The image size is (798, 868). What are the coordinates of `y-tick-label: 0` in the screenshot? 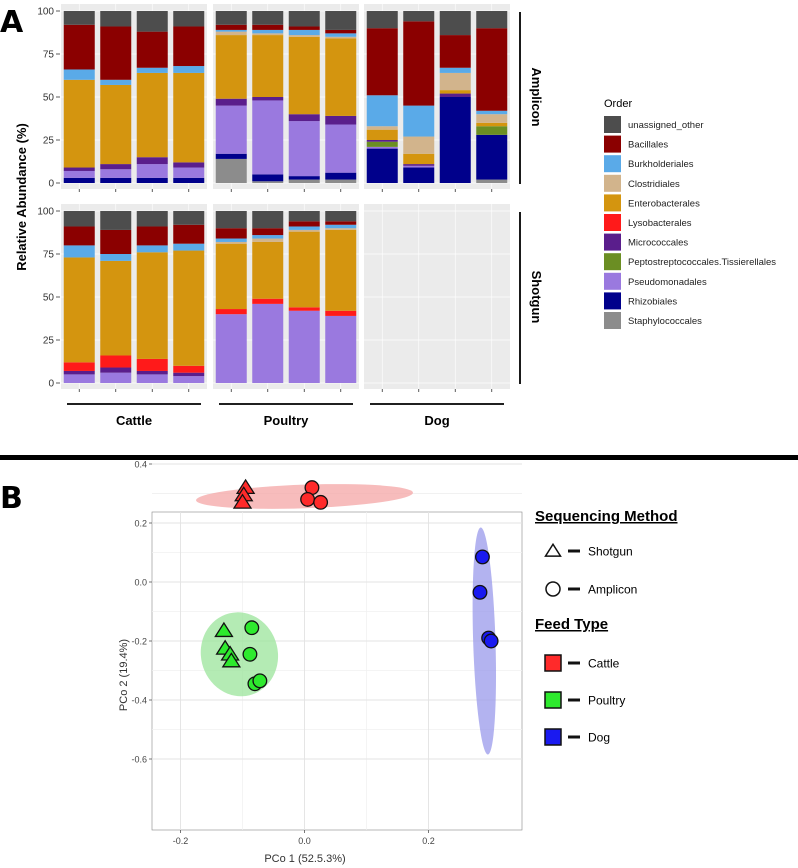 It's located at (51, 184).